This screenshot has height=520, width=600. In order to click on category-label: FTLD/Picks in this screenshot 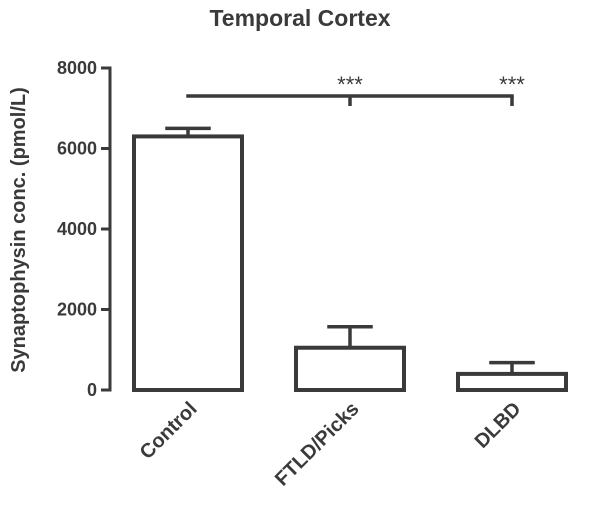, I will do `click(317, 444)`.